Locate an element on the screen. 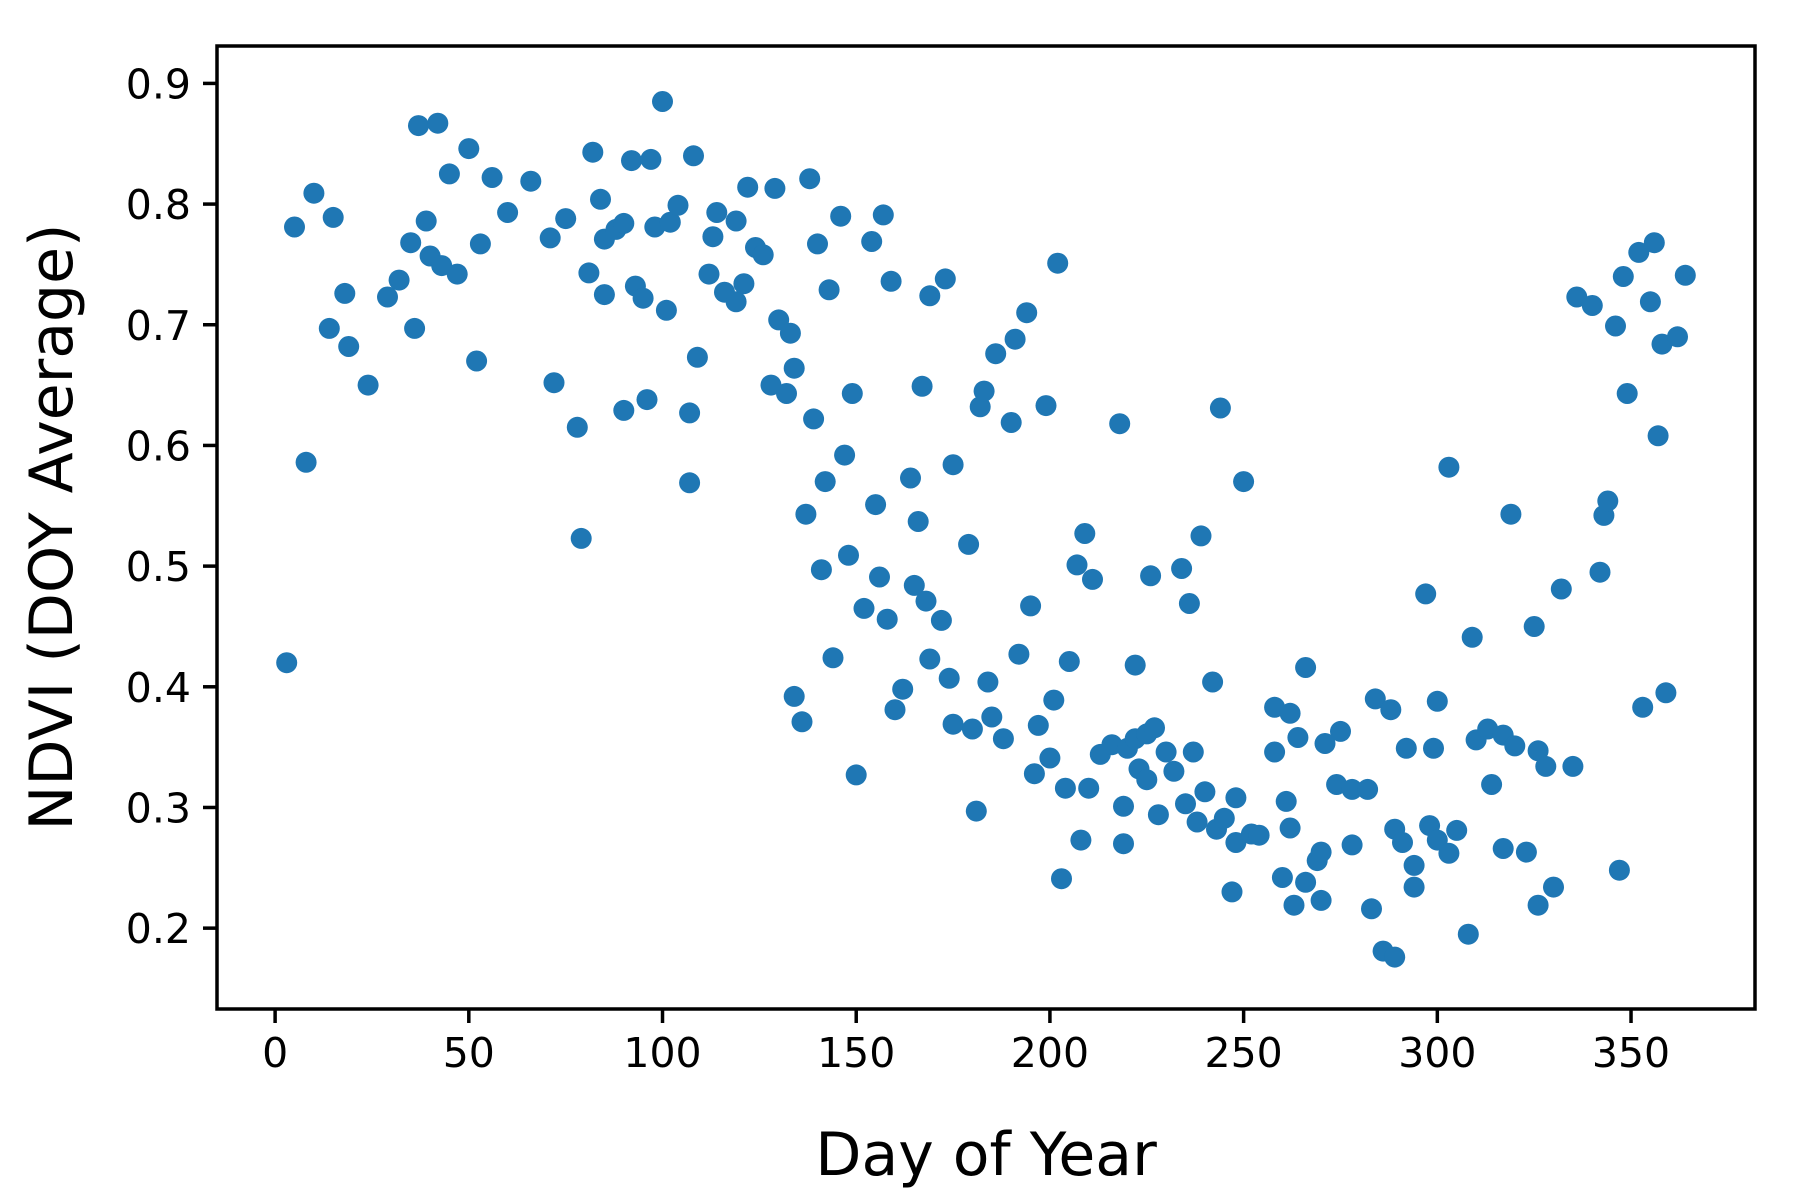  x-axis-label: Day of Year is located at coordinates (986, 1155).